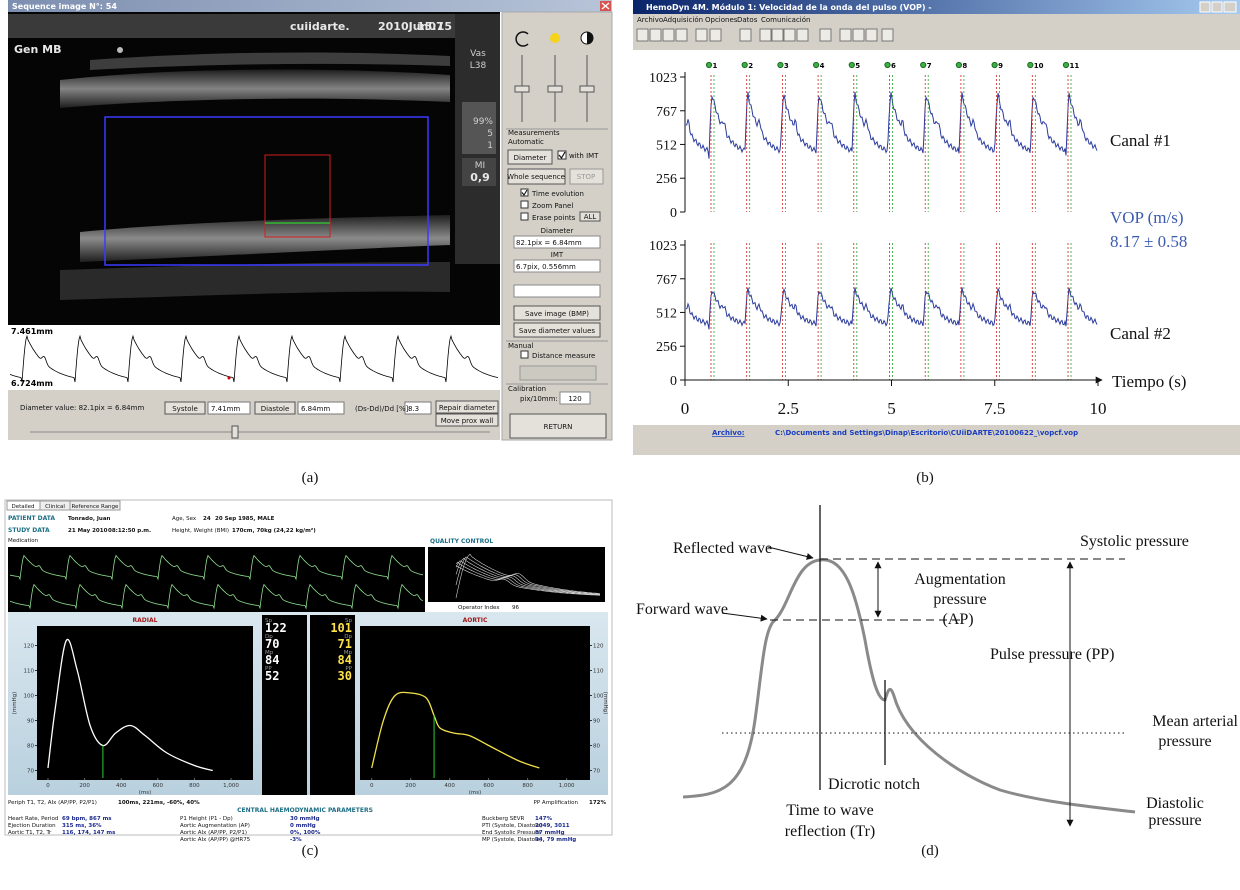  What do you see at coordinates (1217, 7) in the screenshot?
I see `maximize-button` at bounding box center [1217, 7].